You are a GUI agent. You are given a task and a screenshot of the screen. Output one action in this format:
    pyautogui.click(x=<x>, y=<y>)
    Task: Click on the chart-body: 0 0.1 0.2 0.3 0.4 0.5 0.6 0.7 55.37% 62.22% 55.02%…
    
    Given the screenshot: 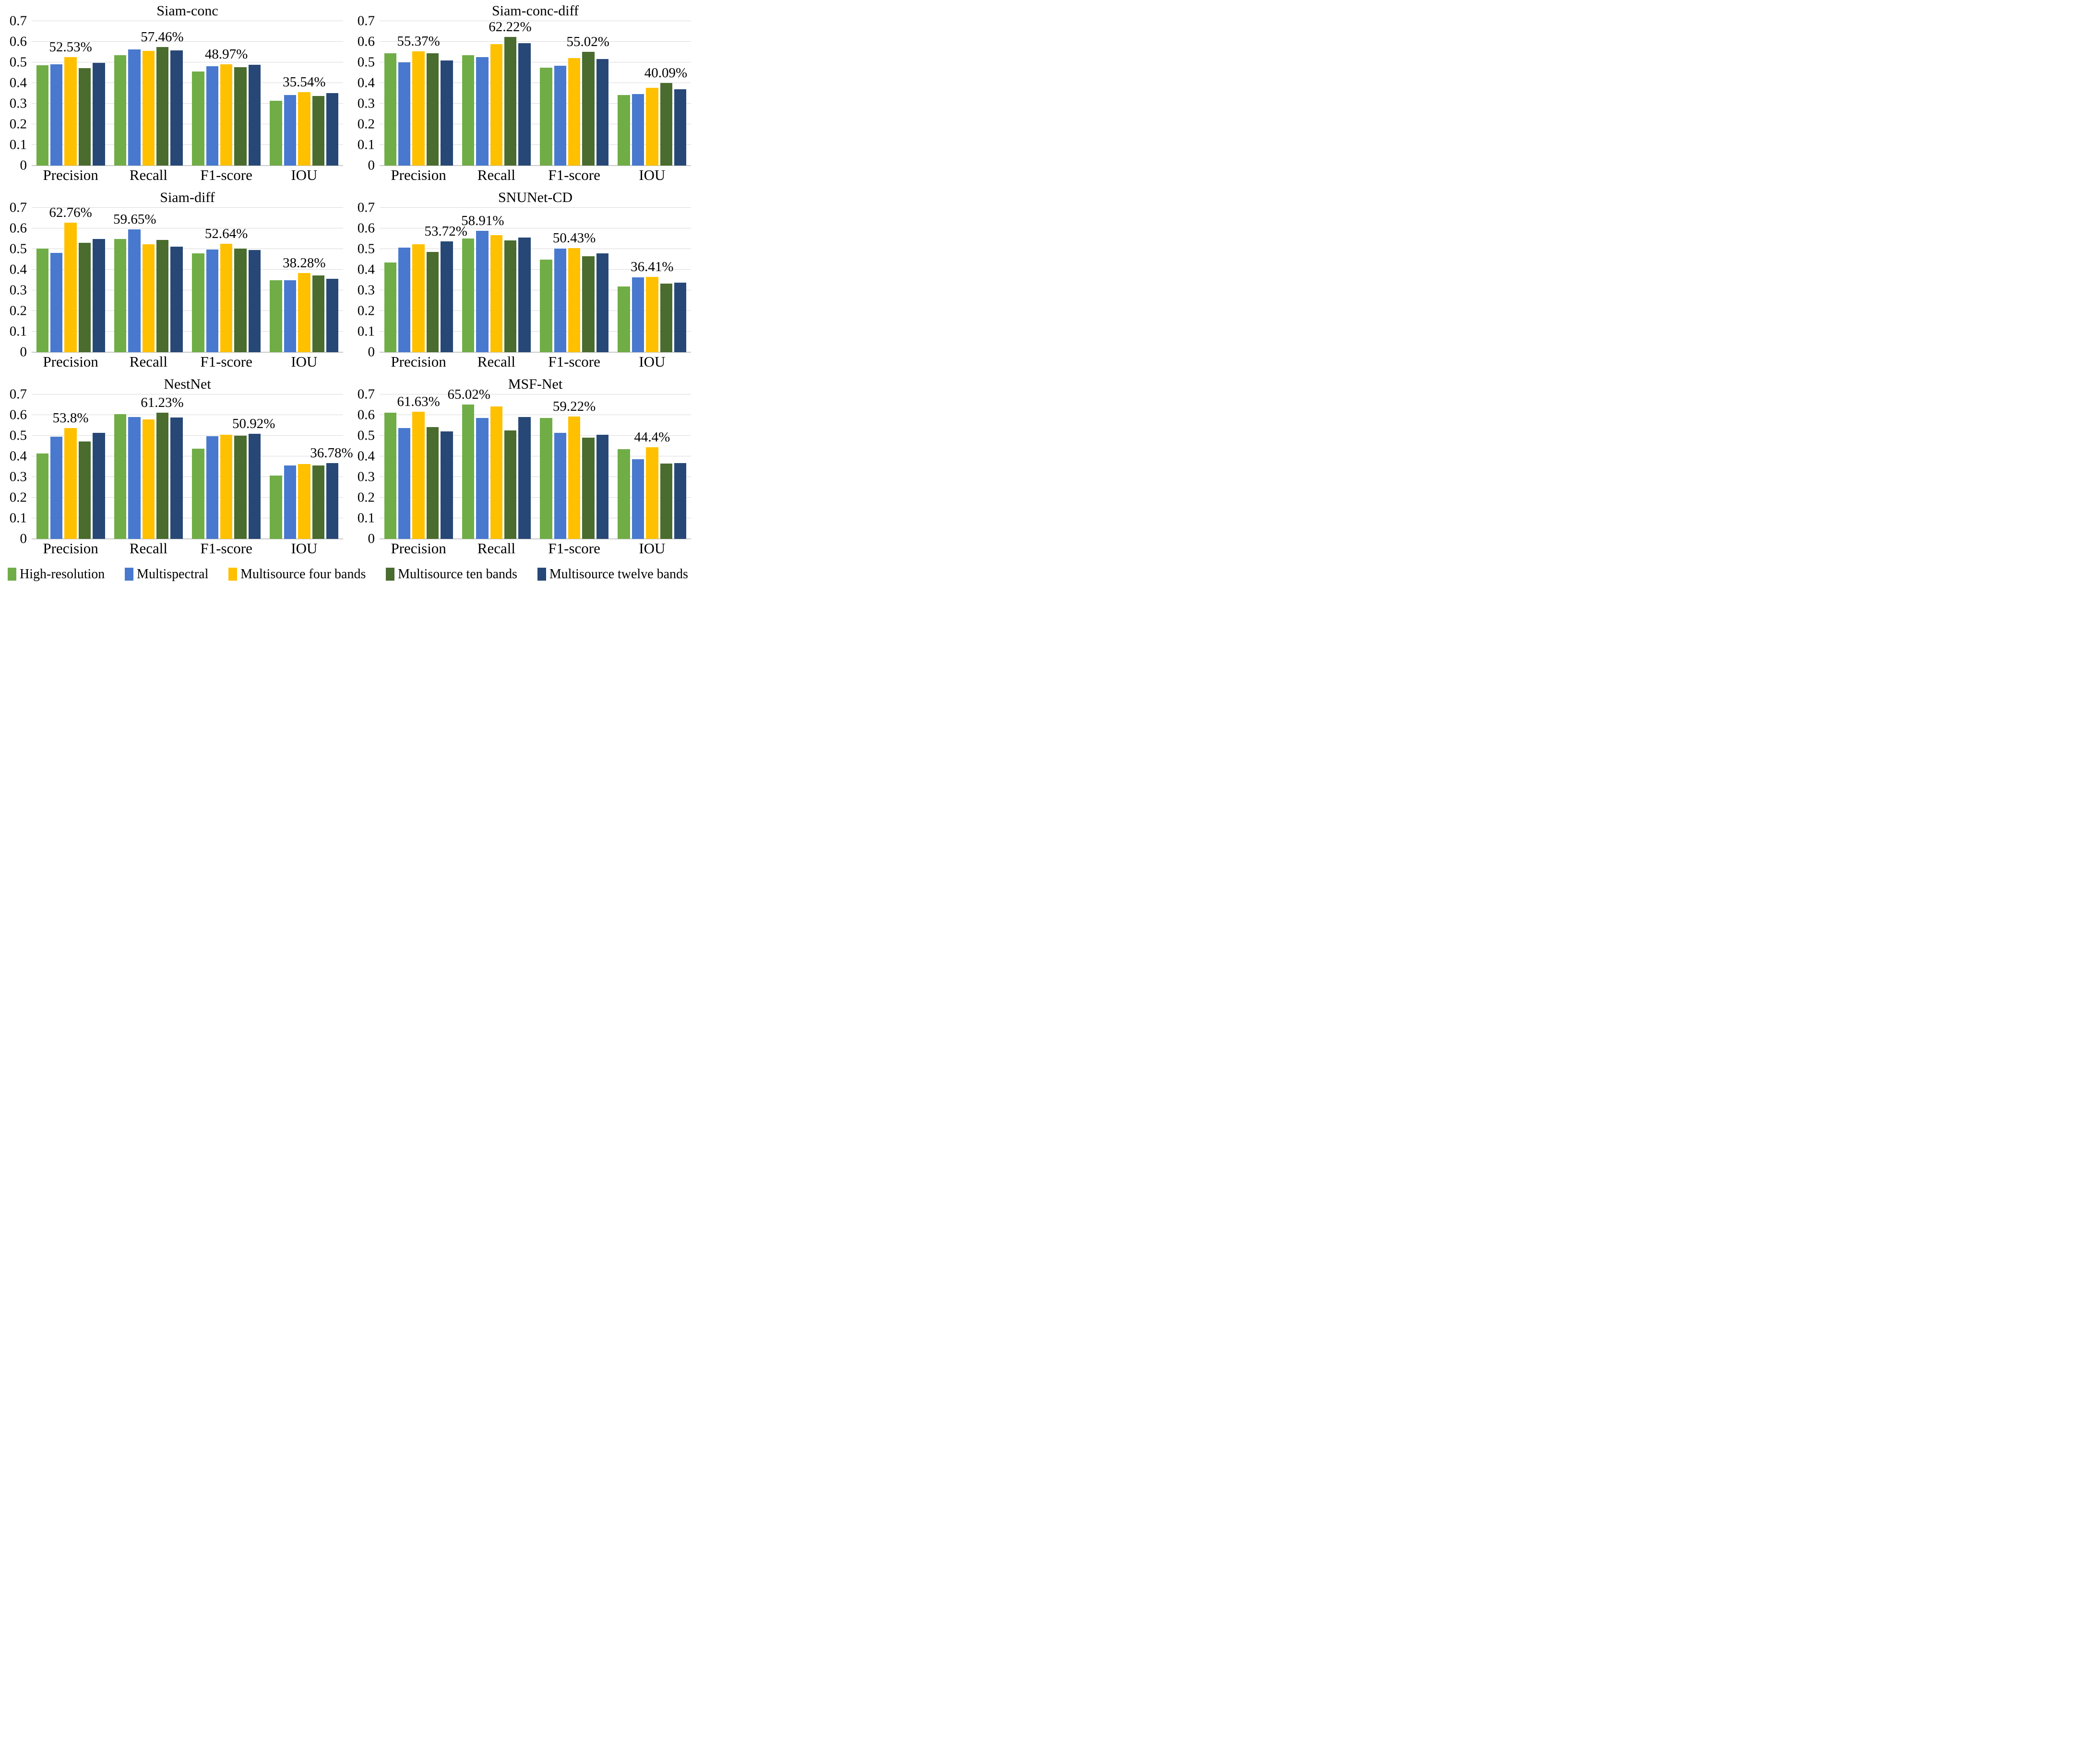 What is the action you would take?
    pyautogui.click(x=520, y=101)
    